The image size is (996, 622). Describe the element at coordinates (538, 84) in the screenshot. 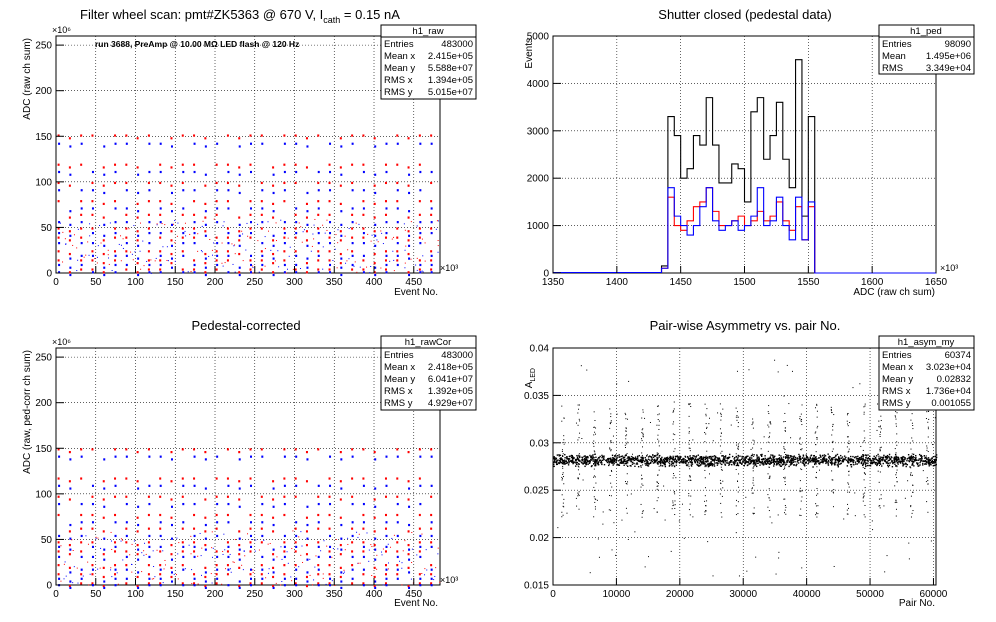

I see `y-tick-label: 4000` at that location.